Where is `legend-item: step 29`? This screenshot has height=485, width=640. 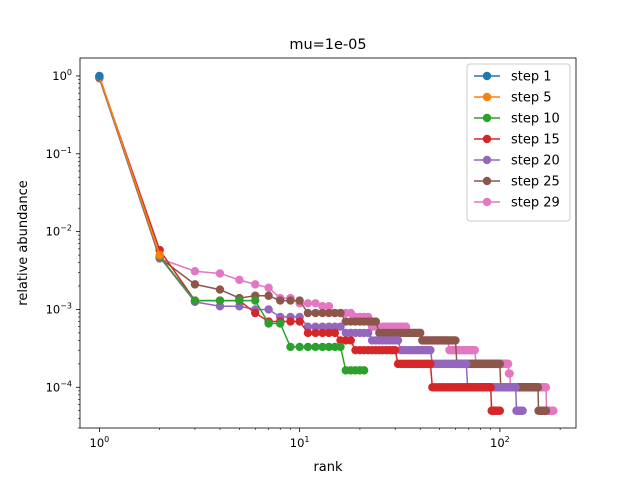
legend-item: step 29 is located at coordinates (517, 203).